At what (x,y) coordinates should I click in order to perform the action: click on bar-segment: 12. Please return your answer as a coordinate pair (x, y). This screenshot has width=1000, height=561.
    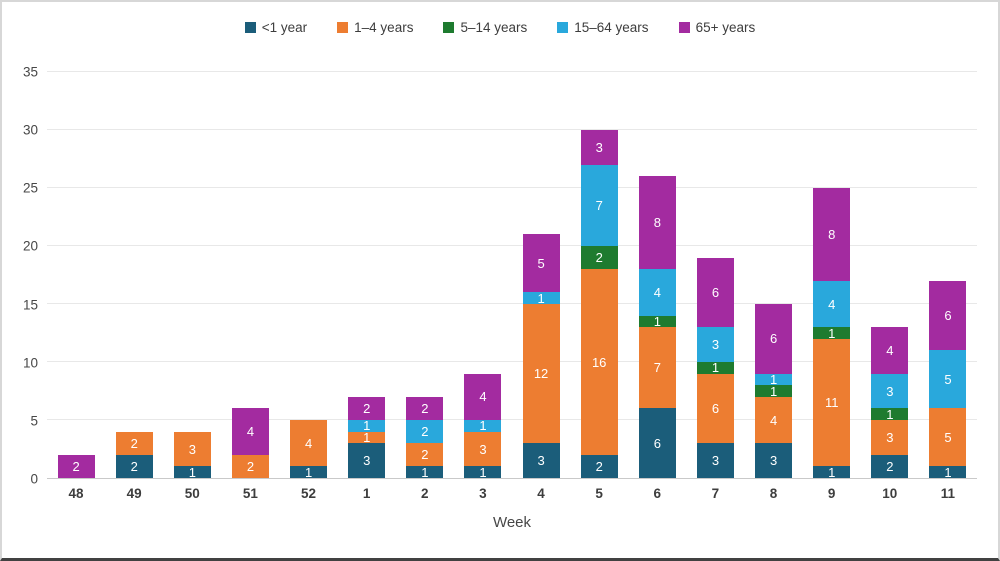
    Looking at the image, I should click on (541, 374).